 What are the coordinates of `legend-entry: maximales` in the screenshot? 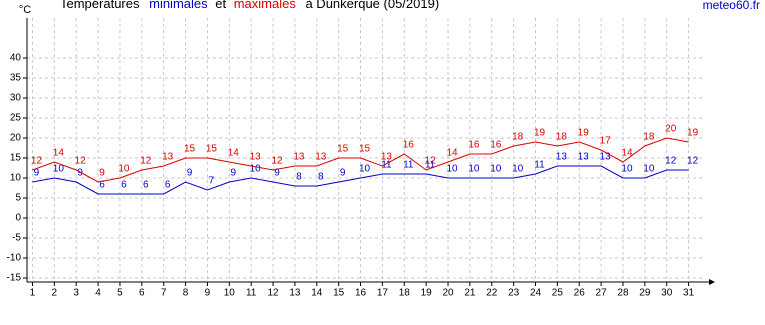 It's located at (265, 5).